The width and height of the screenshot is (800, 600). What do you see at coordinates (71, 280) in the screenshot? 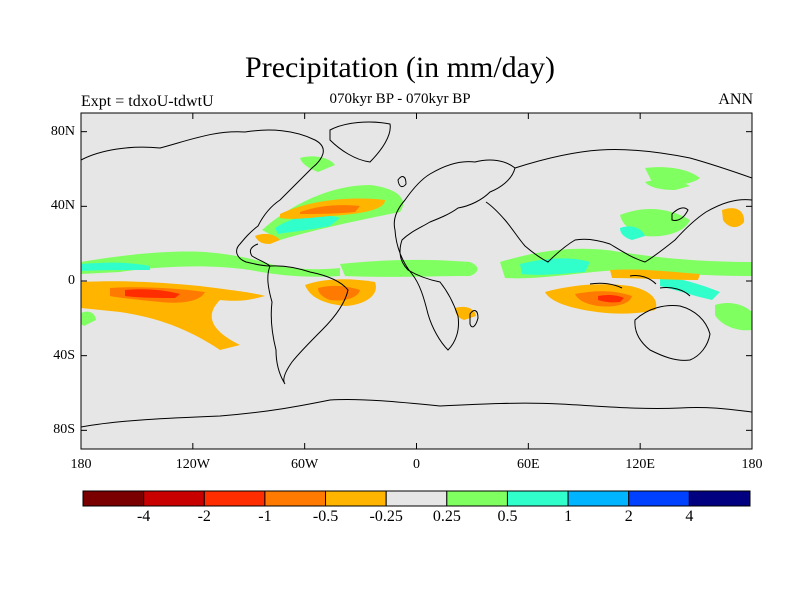
I see `y-tick-label: 0` at bounding box center [71, 280].